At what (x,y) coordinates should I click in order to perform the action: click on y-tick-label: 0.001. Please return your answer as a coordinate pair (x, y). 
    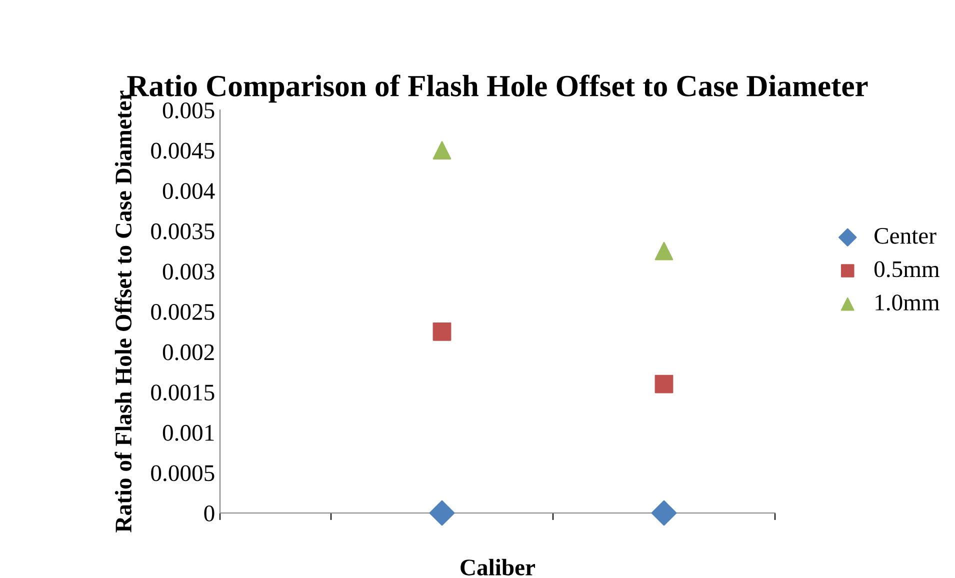
    Looking at the image, I should click on (188, 432).